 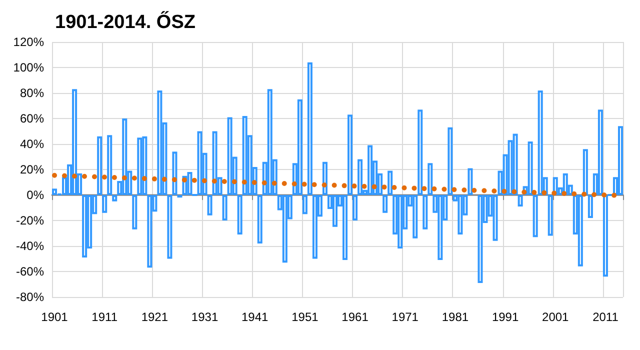 I want to click on x-tick-label: 1971, so click(x=405, y=317).